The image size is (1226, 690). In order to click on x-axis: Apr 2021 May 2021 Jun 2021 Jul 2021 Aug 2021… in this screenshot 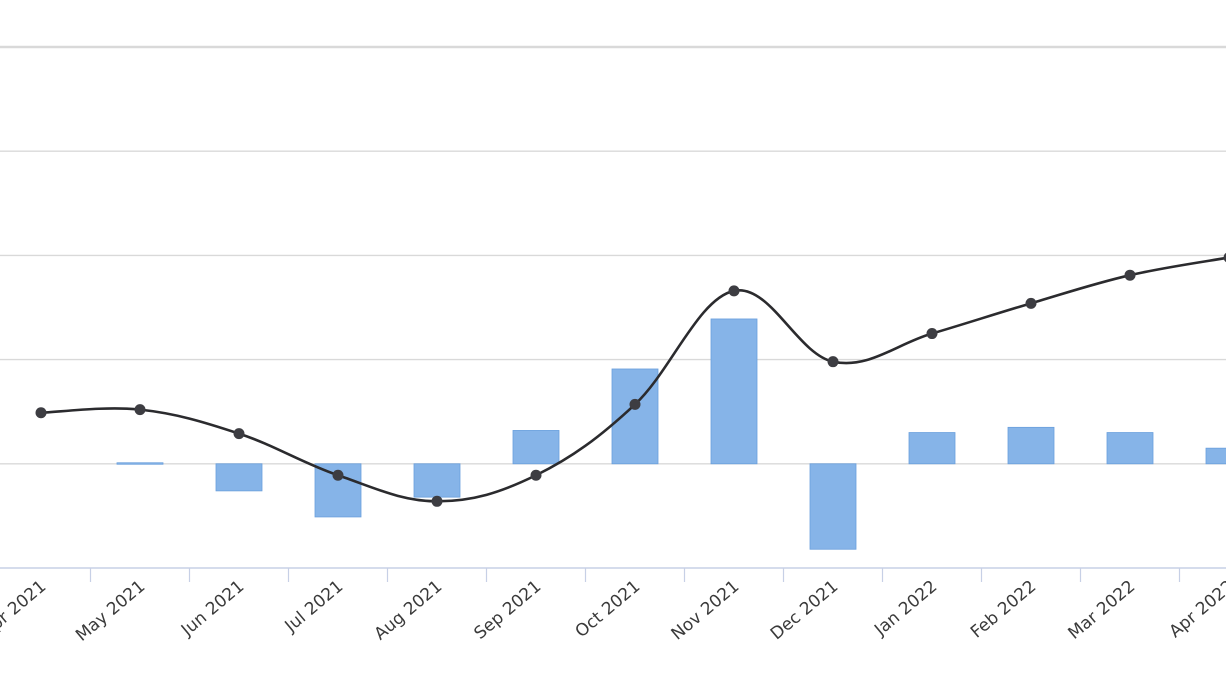, I will do `click(613, 606)`.